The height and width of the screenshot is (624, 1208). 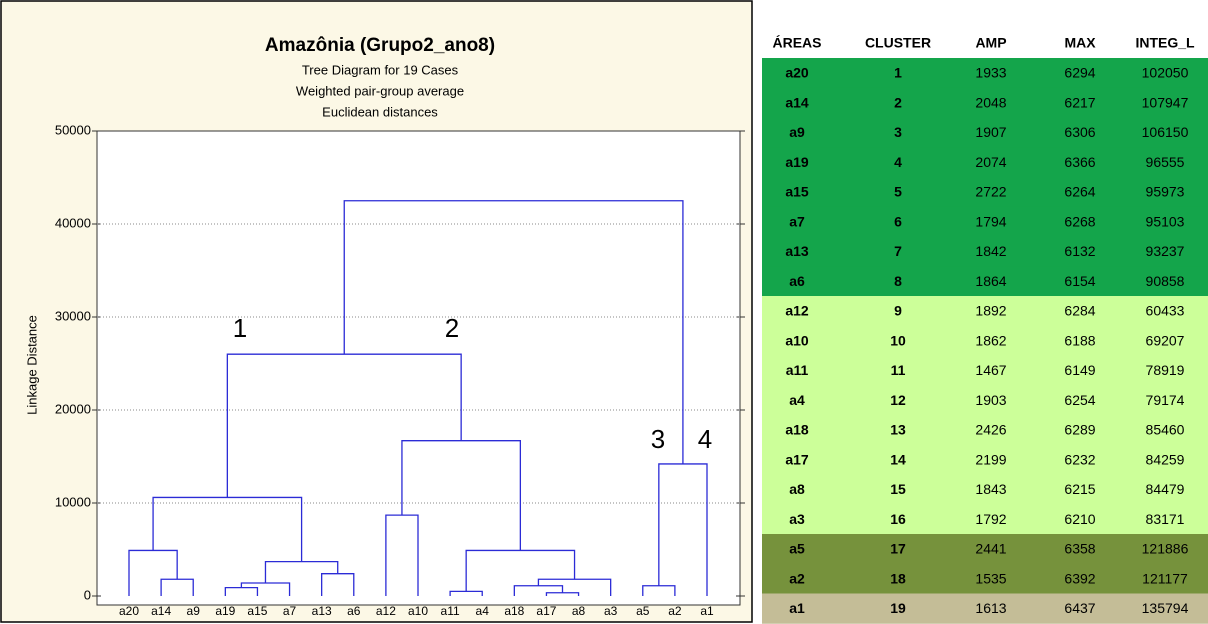 I want to click on table-cell: 14, so click(x=898, y=459).